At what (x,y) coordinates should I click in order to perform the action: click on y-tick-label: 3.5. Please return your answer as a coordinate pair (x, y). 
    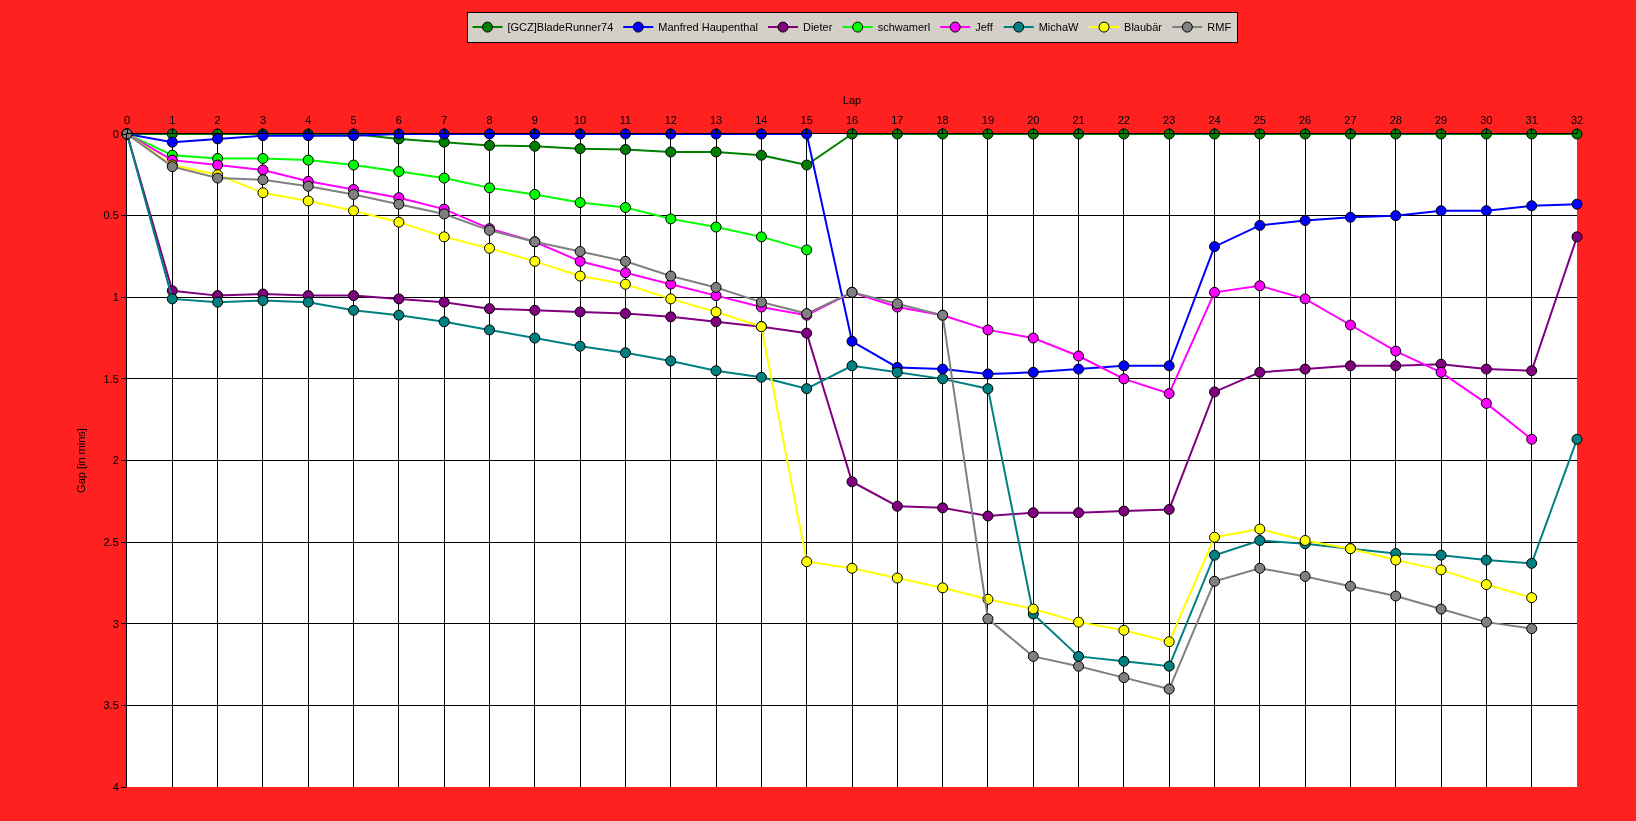
    Looking at the image, I should click on (111, 705).